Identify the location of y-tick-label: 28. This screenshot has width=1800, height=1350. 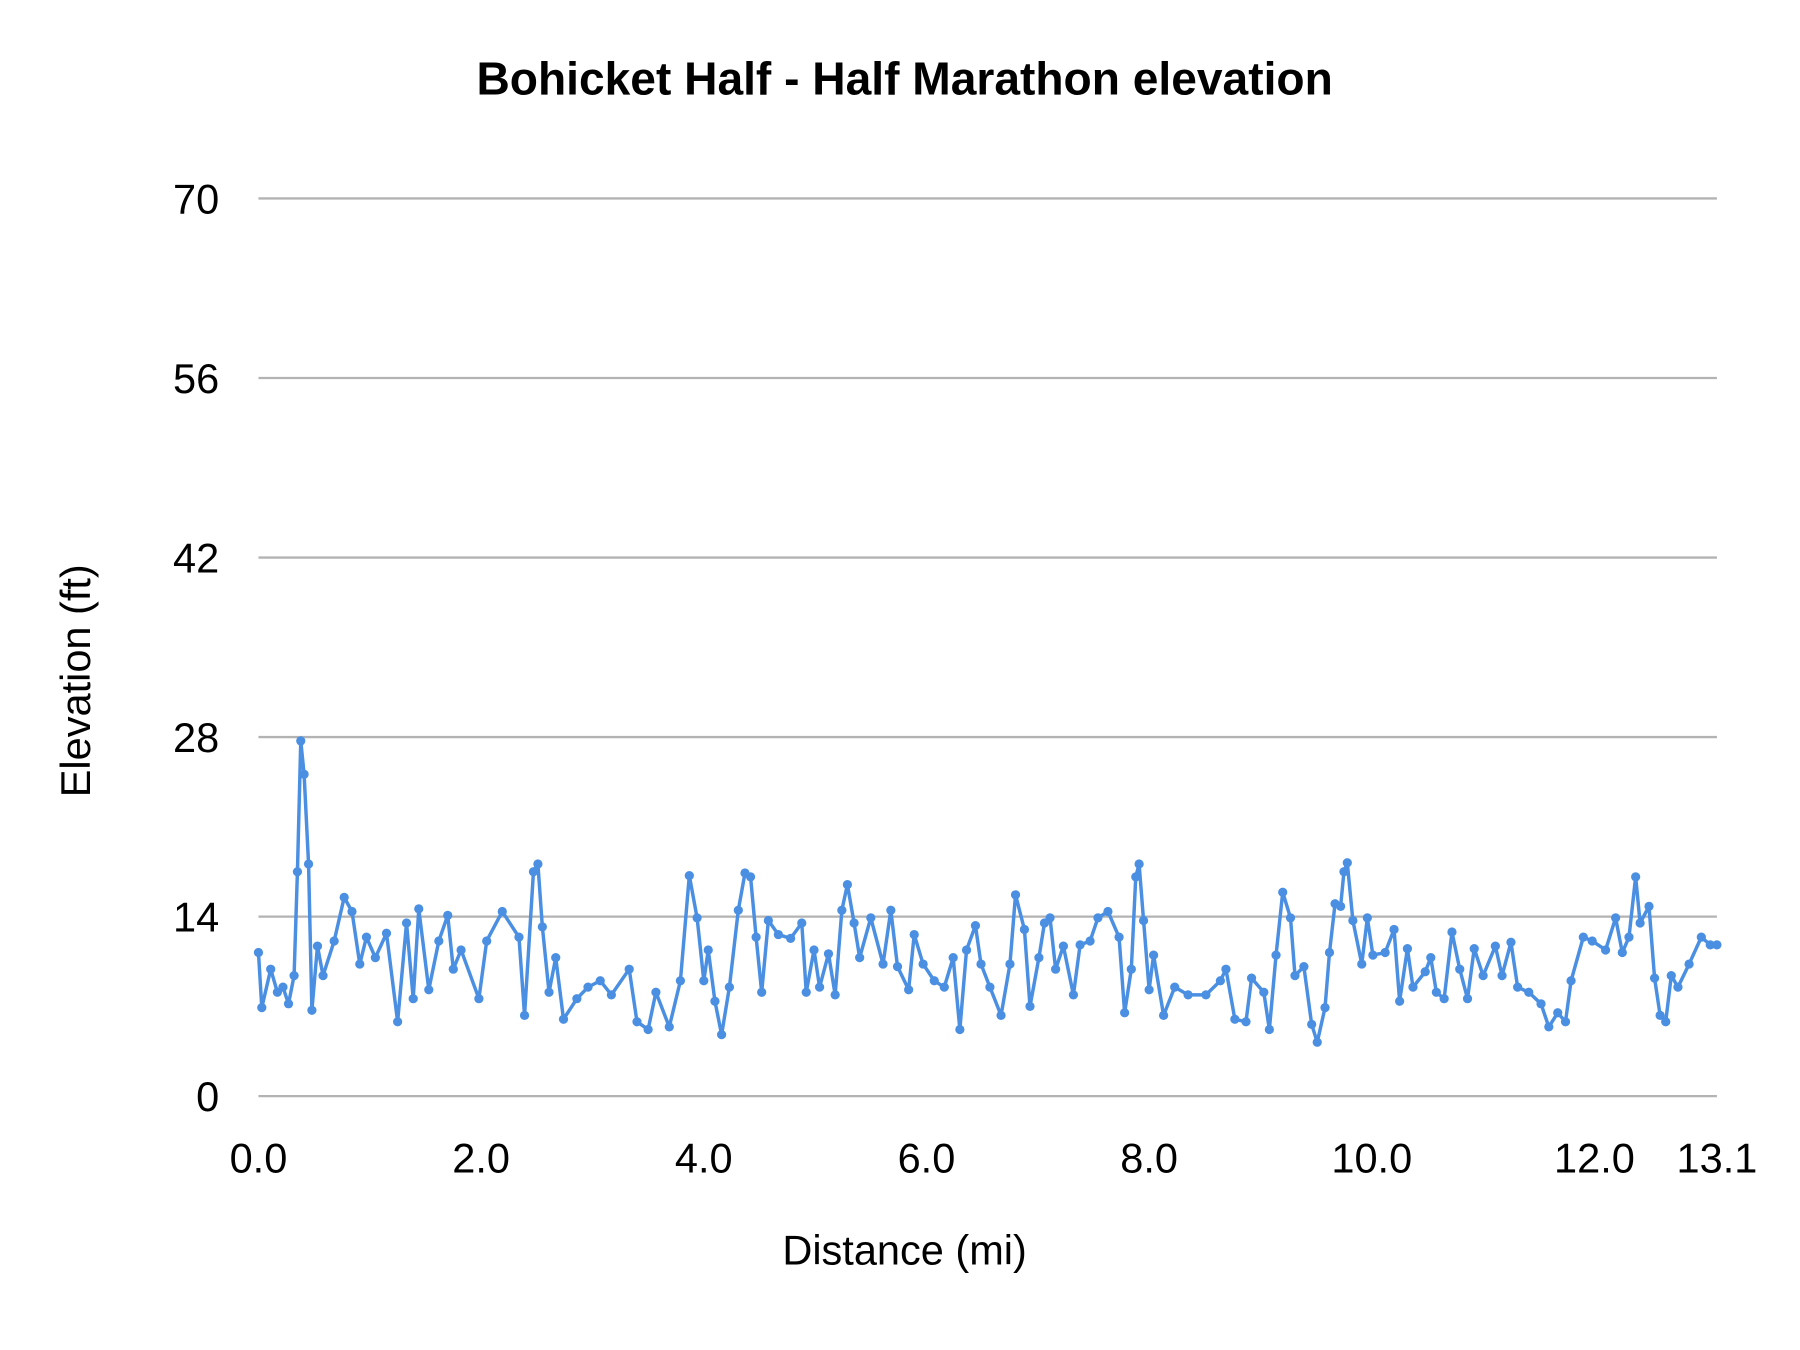
(196, 737).